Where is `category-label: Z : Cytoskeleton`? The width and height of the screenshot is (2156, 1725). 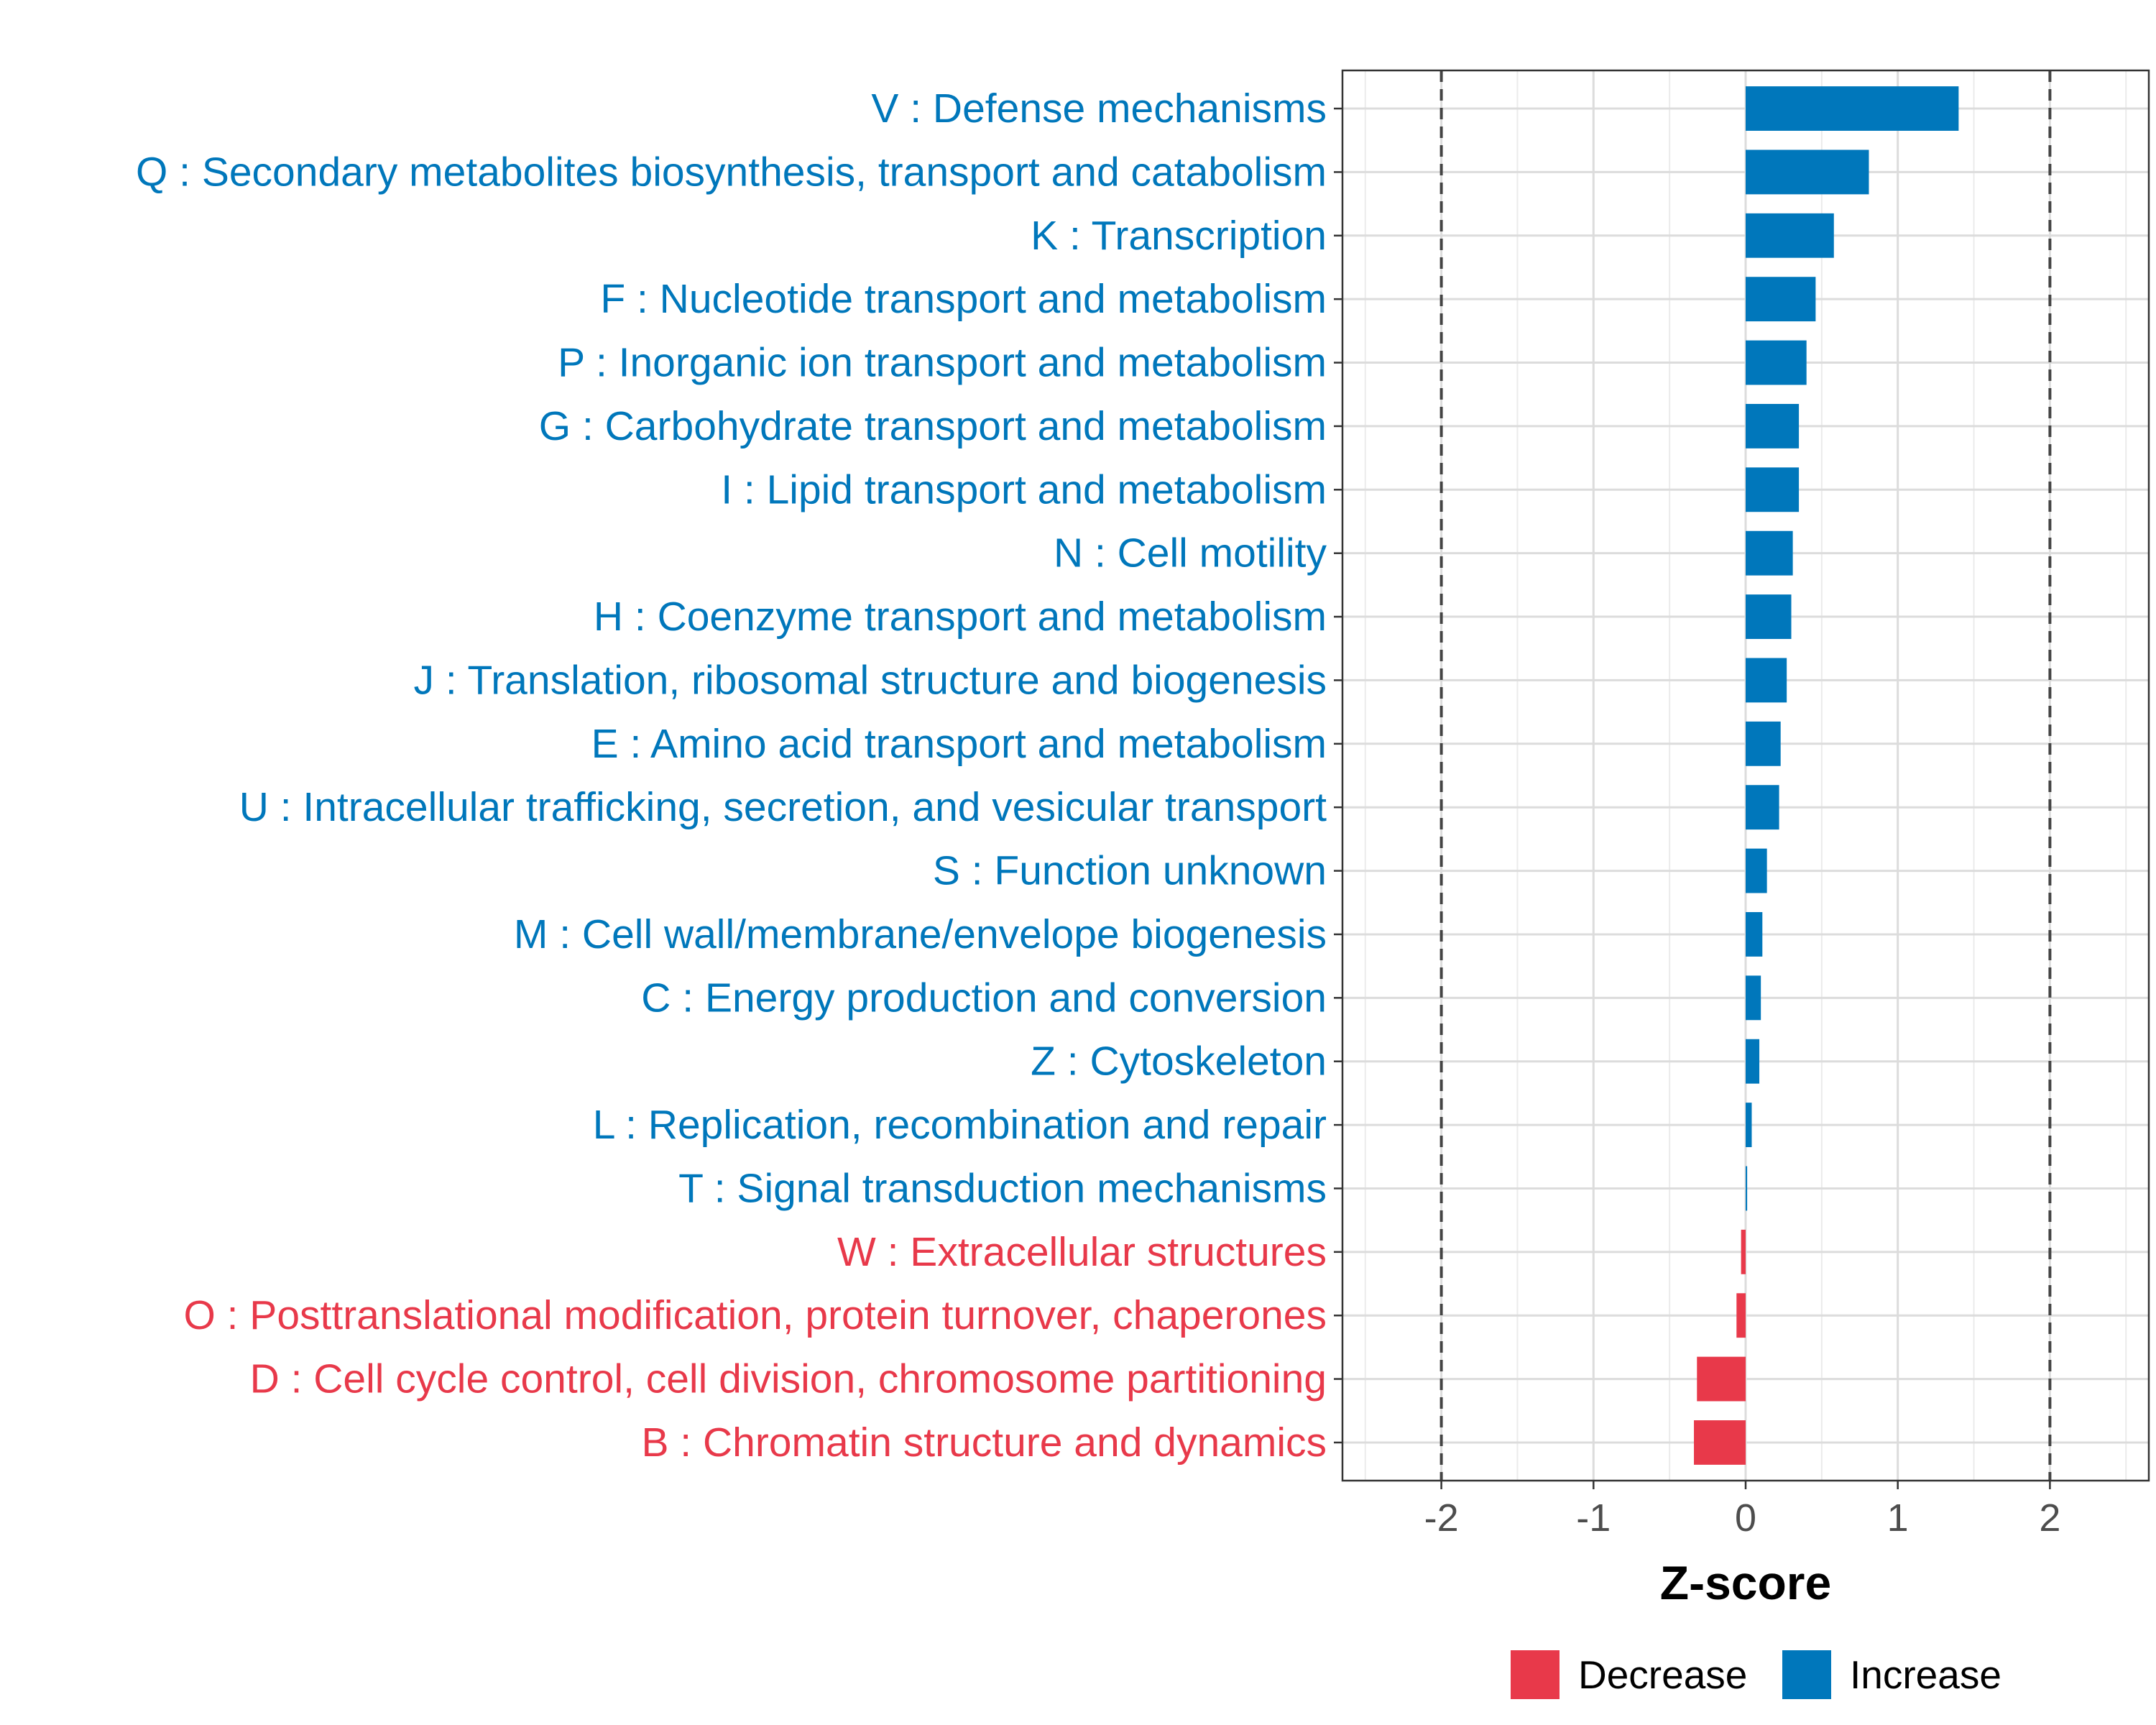
category-label: Z : Cytoskeleton is located at coordinates (1179, 1062).